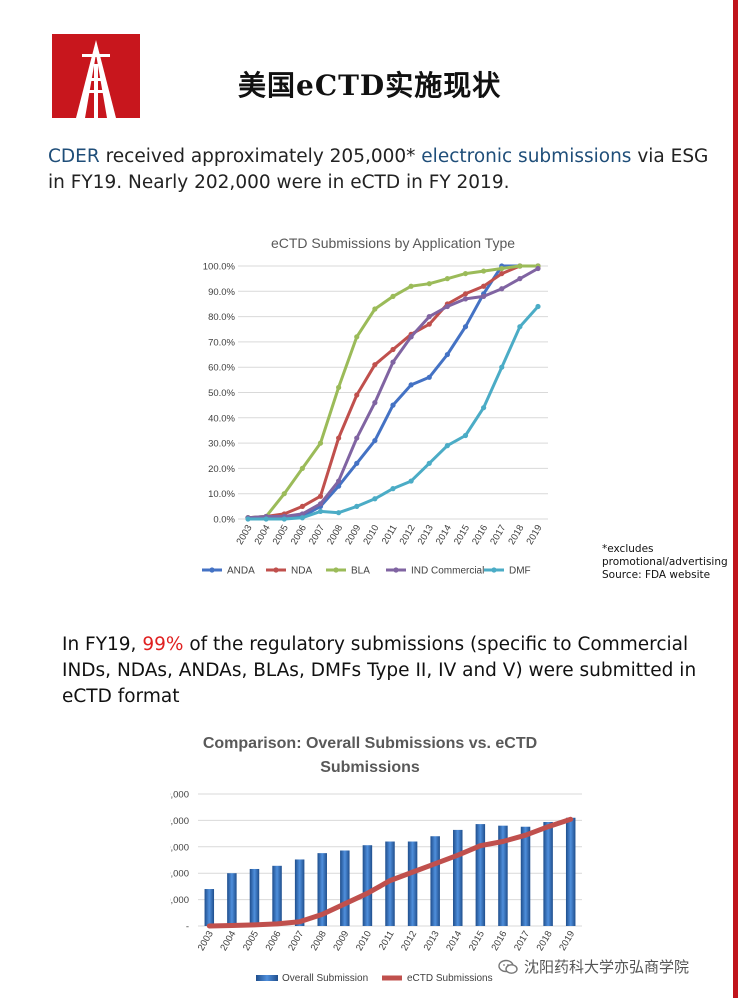  Describe the element at coordinates (370, 85) in the screenshot. I see `page-title: 美国eCTD实施现状` at that location.